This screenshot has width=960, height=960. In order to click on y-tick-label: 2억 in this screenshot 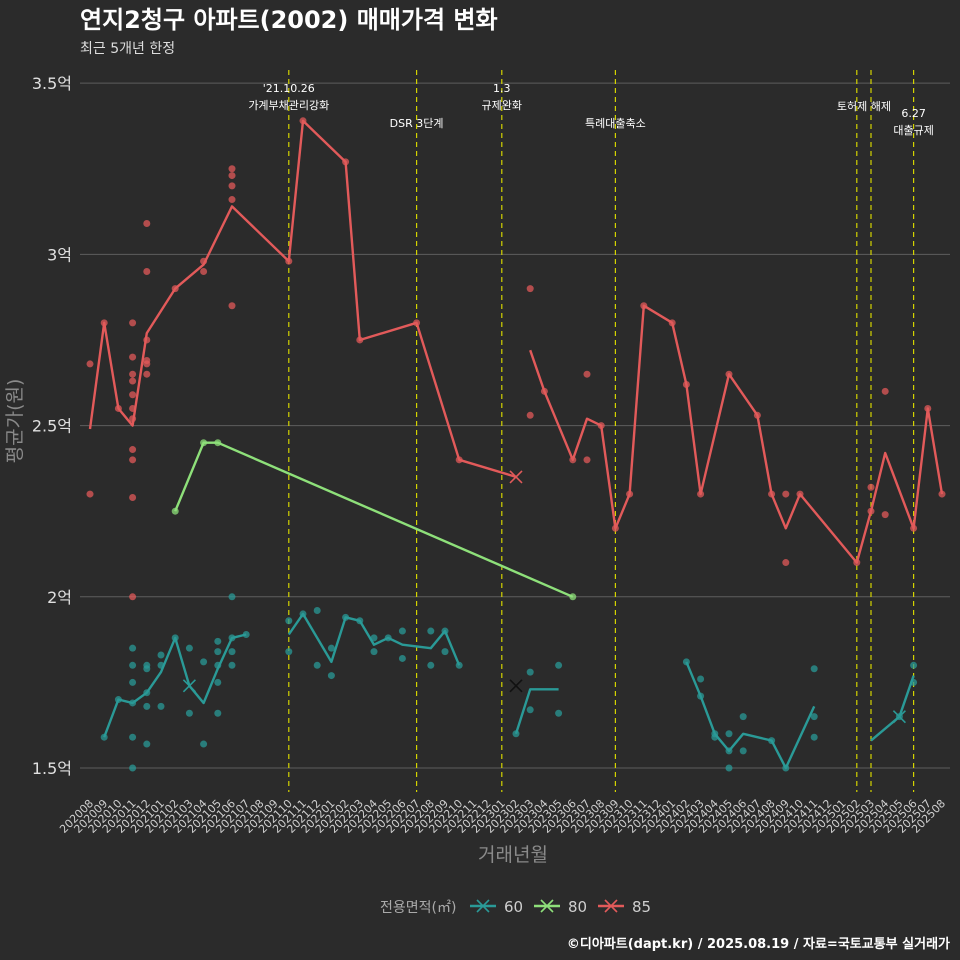, I will do `click(59, 597)`.